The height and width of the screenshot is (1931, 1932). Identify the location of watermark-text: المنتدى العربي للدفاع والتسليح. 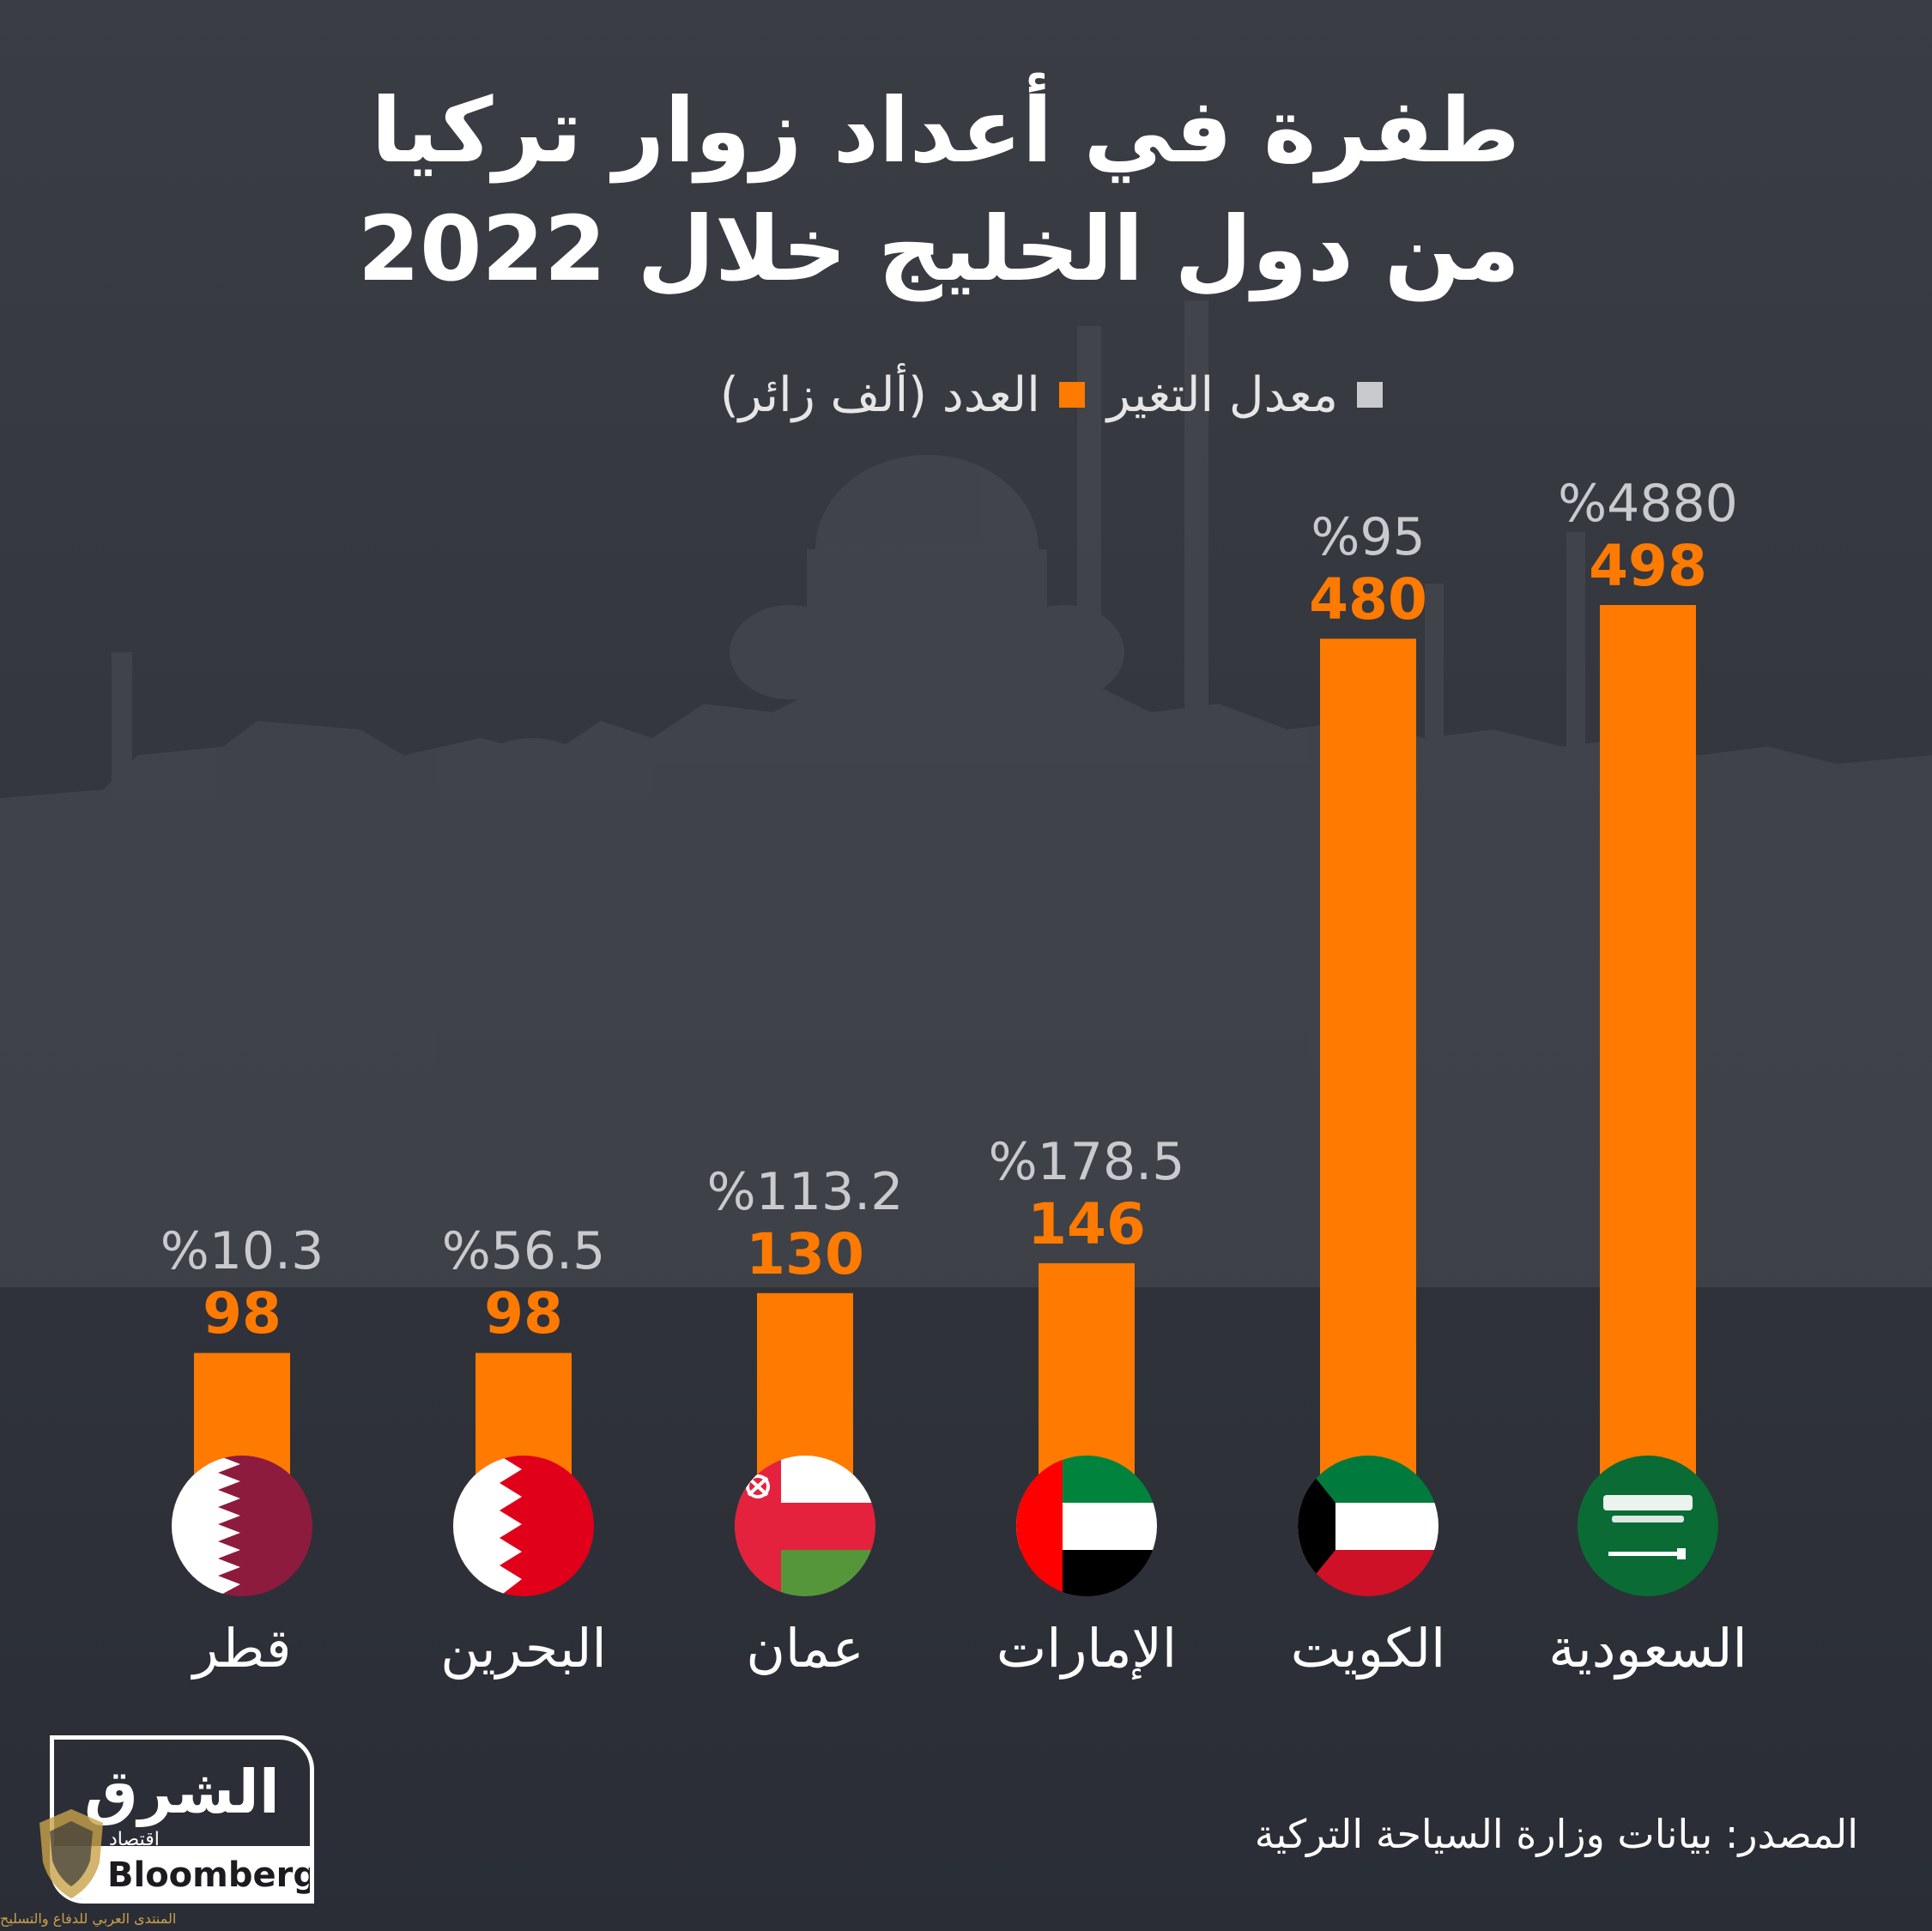
(89, 1919).